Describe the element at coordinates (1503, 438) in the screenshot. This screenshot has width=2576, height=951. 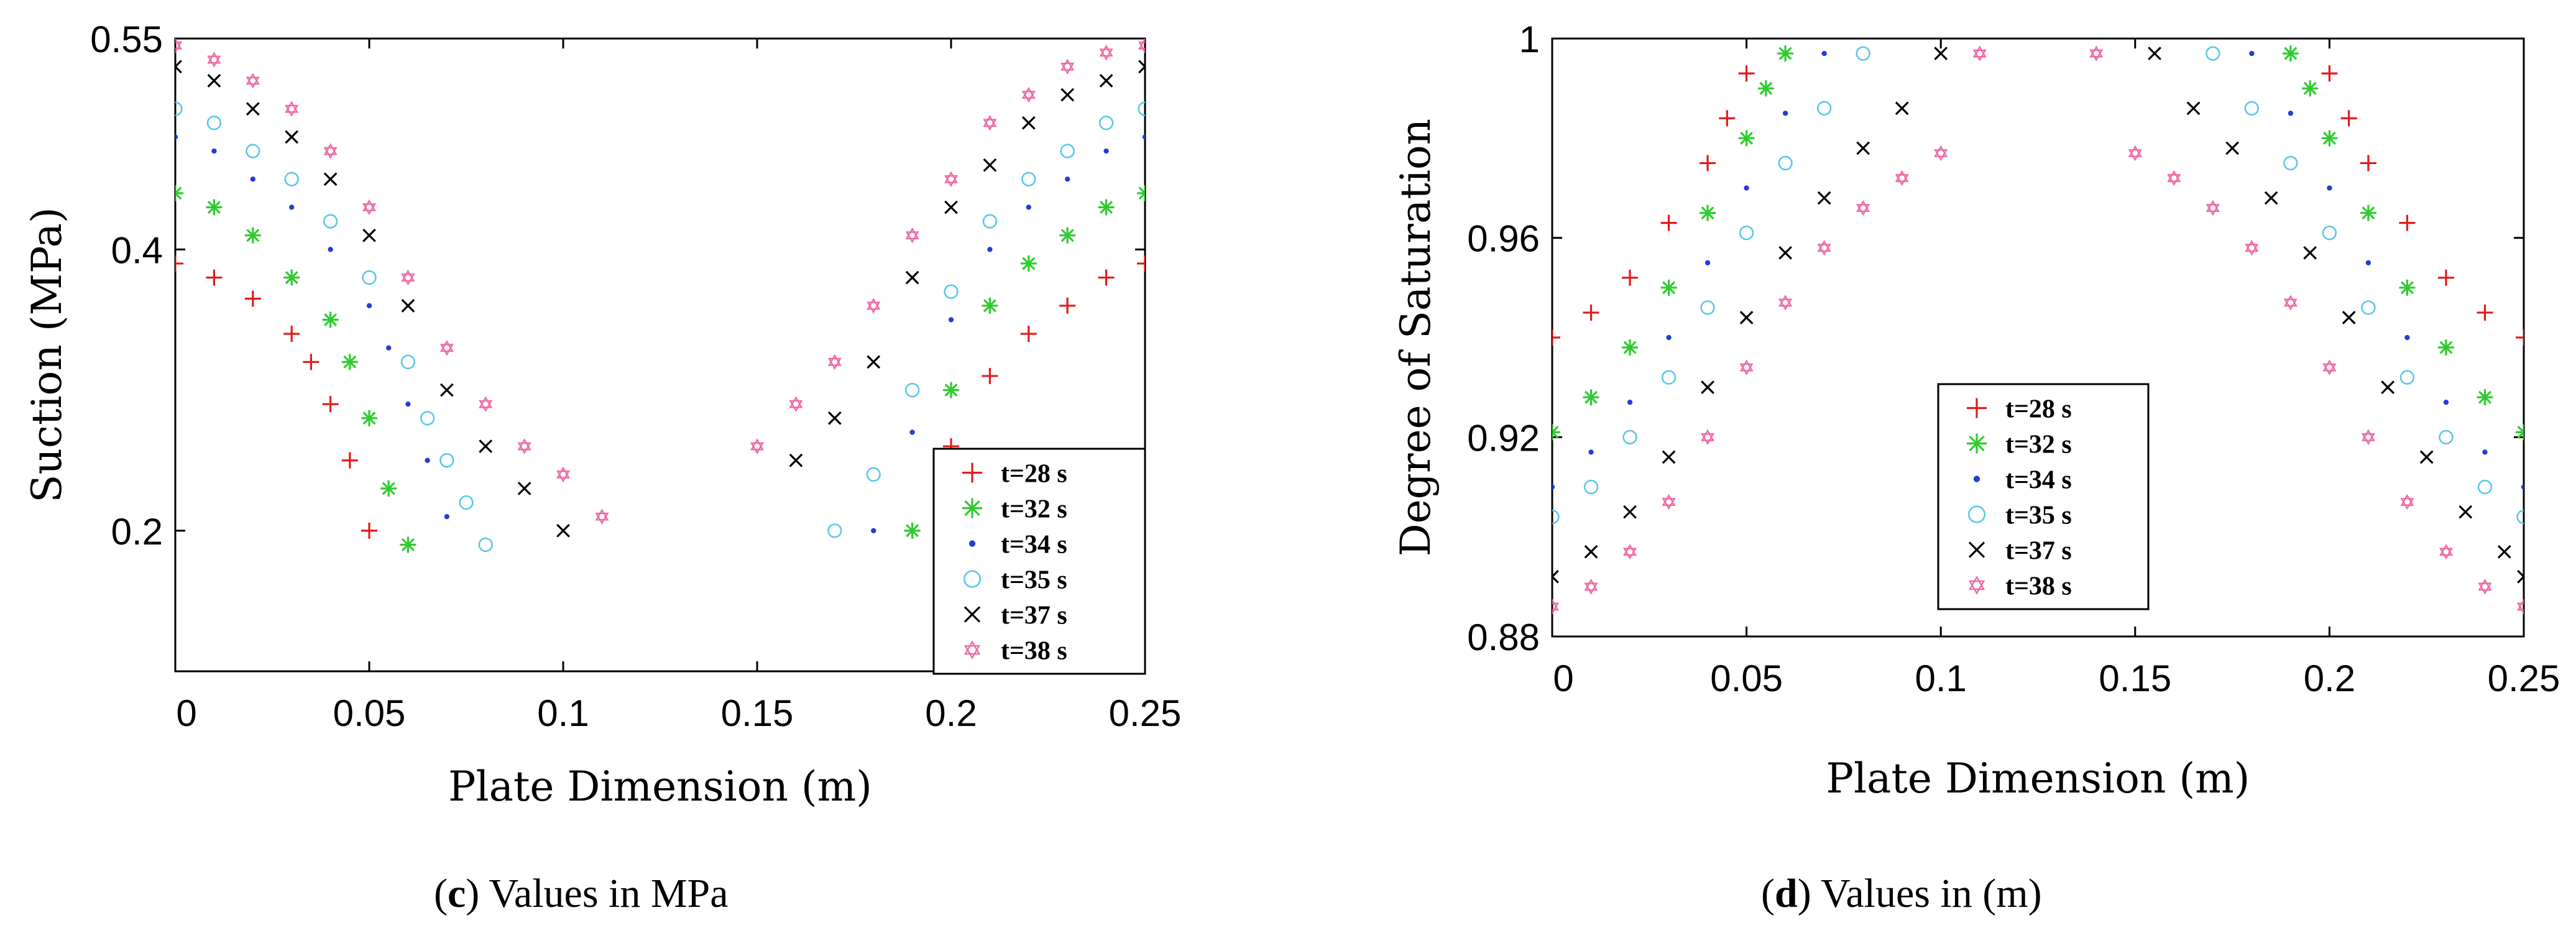
I see `y-tick-label: 0.92` at that location.